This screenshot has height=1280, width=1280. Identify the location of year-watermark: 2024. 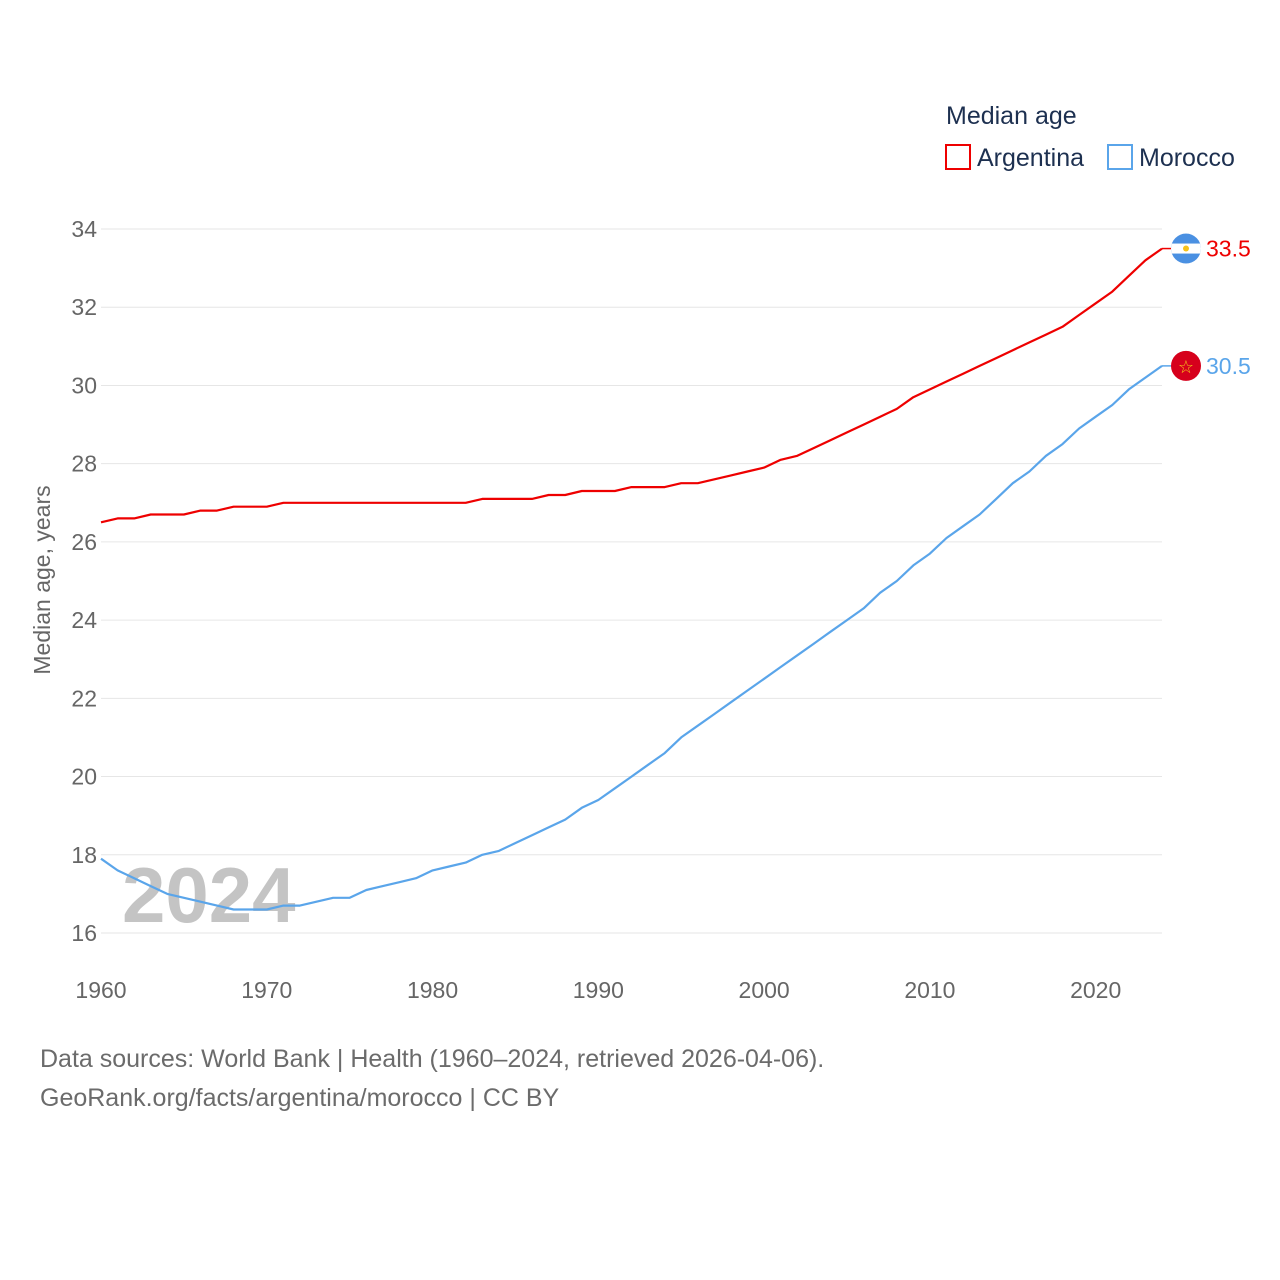
(209, 895).